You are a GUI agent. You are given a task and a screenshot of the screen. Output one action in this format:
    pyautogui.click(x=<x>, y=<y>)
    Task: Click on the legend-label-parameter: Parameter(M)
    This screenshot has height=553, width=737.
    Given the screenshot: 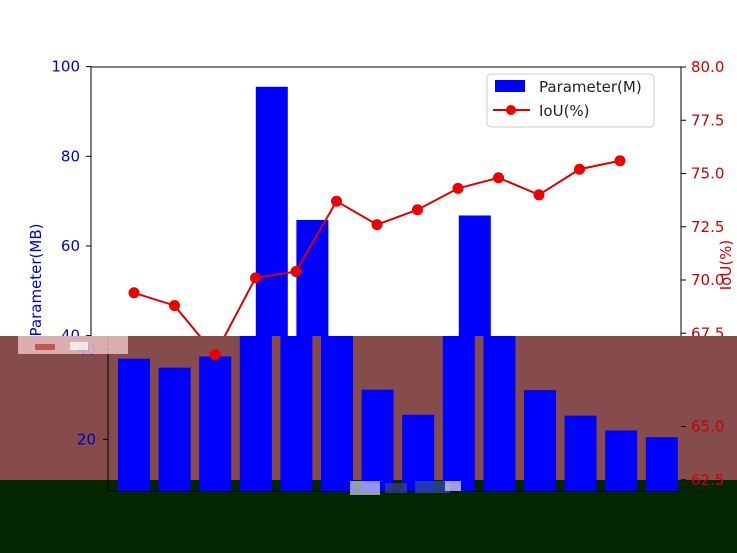 What is the action you would take?
    pyautogui.click(x=590, y=87)
    